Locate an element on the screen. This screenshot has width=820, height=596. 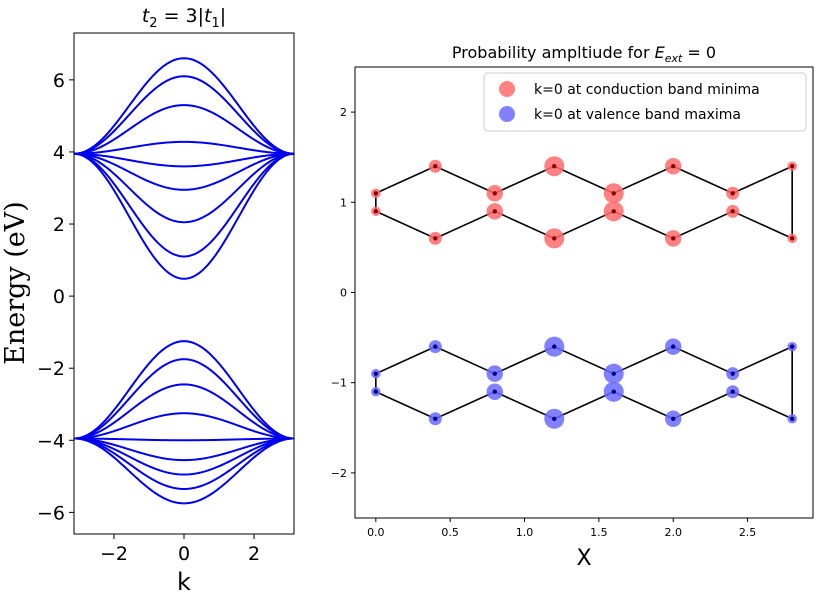
band-x-tick-label: −2 is located at coordinates (114, 554).